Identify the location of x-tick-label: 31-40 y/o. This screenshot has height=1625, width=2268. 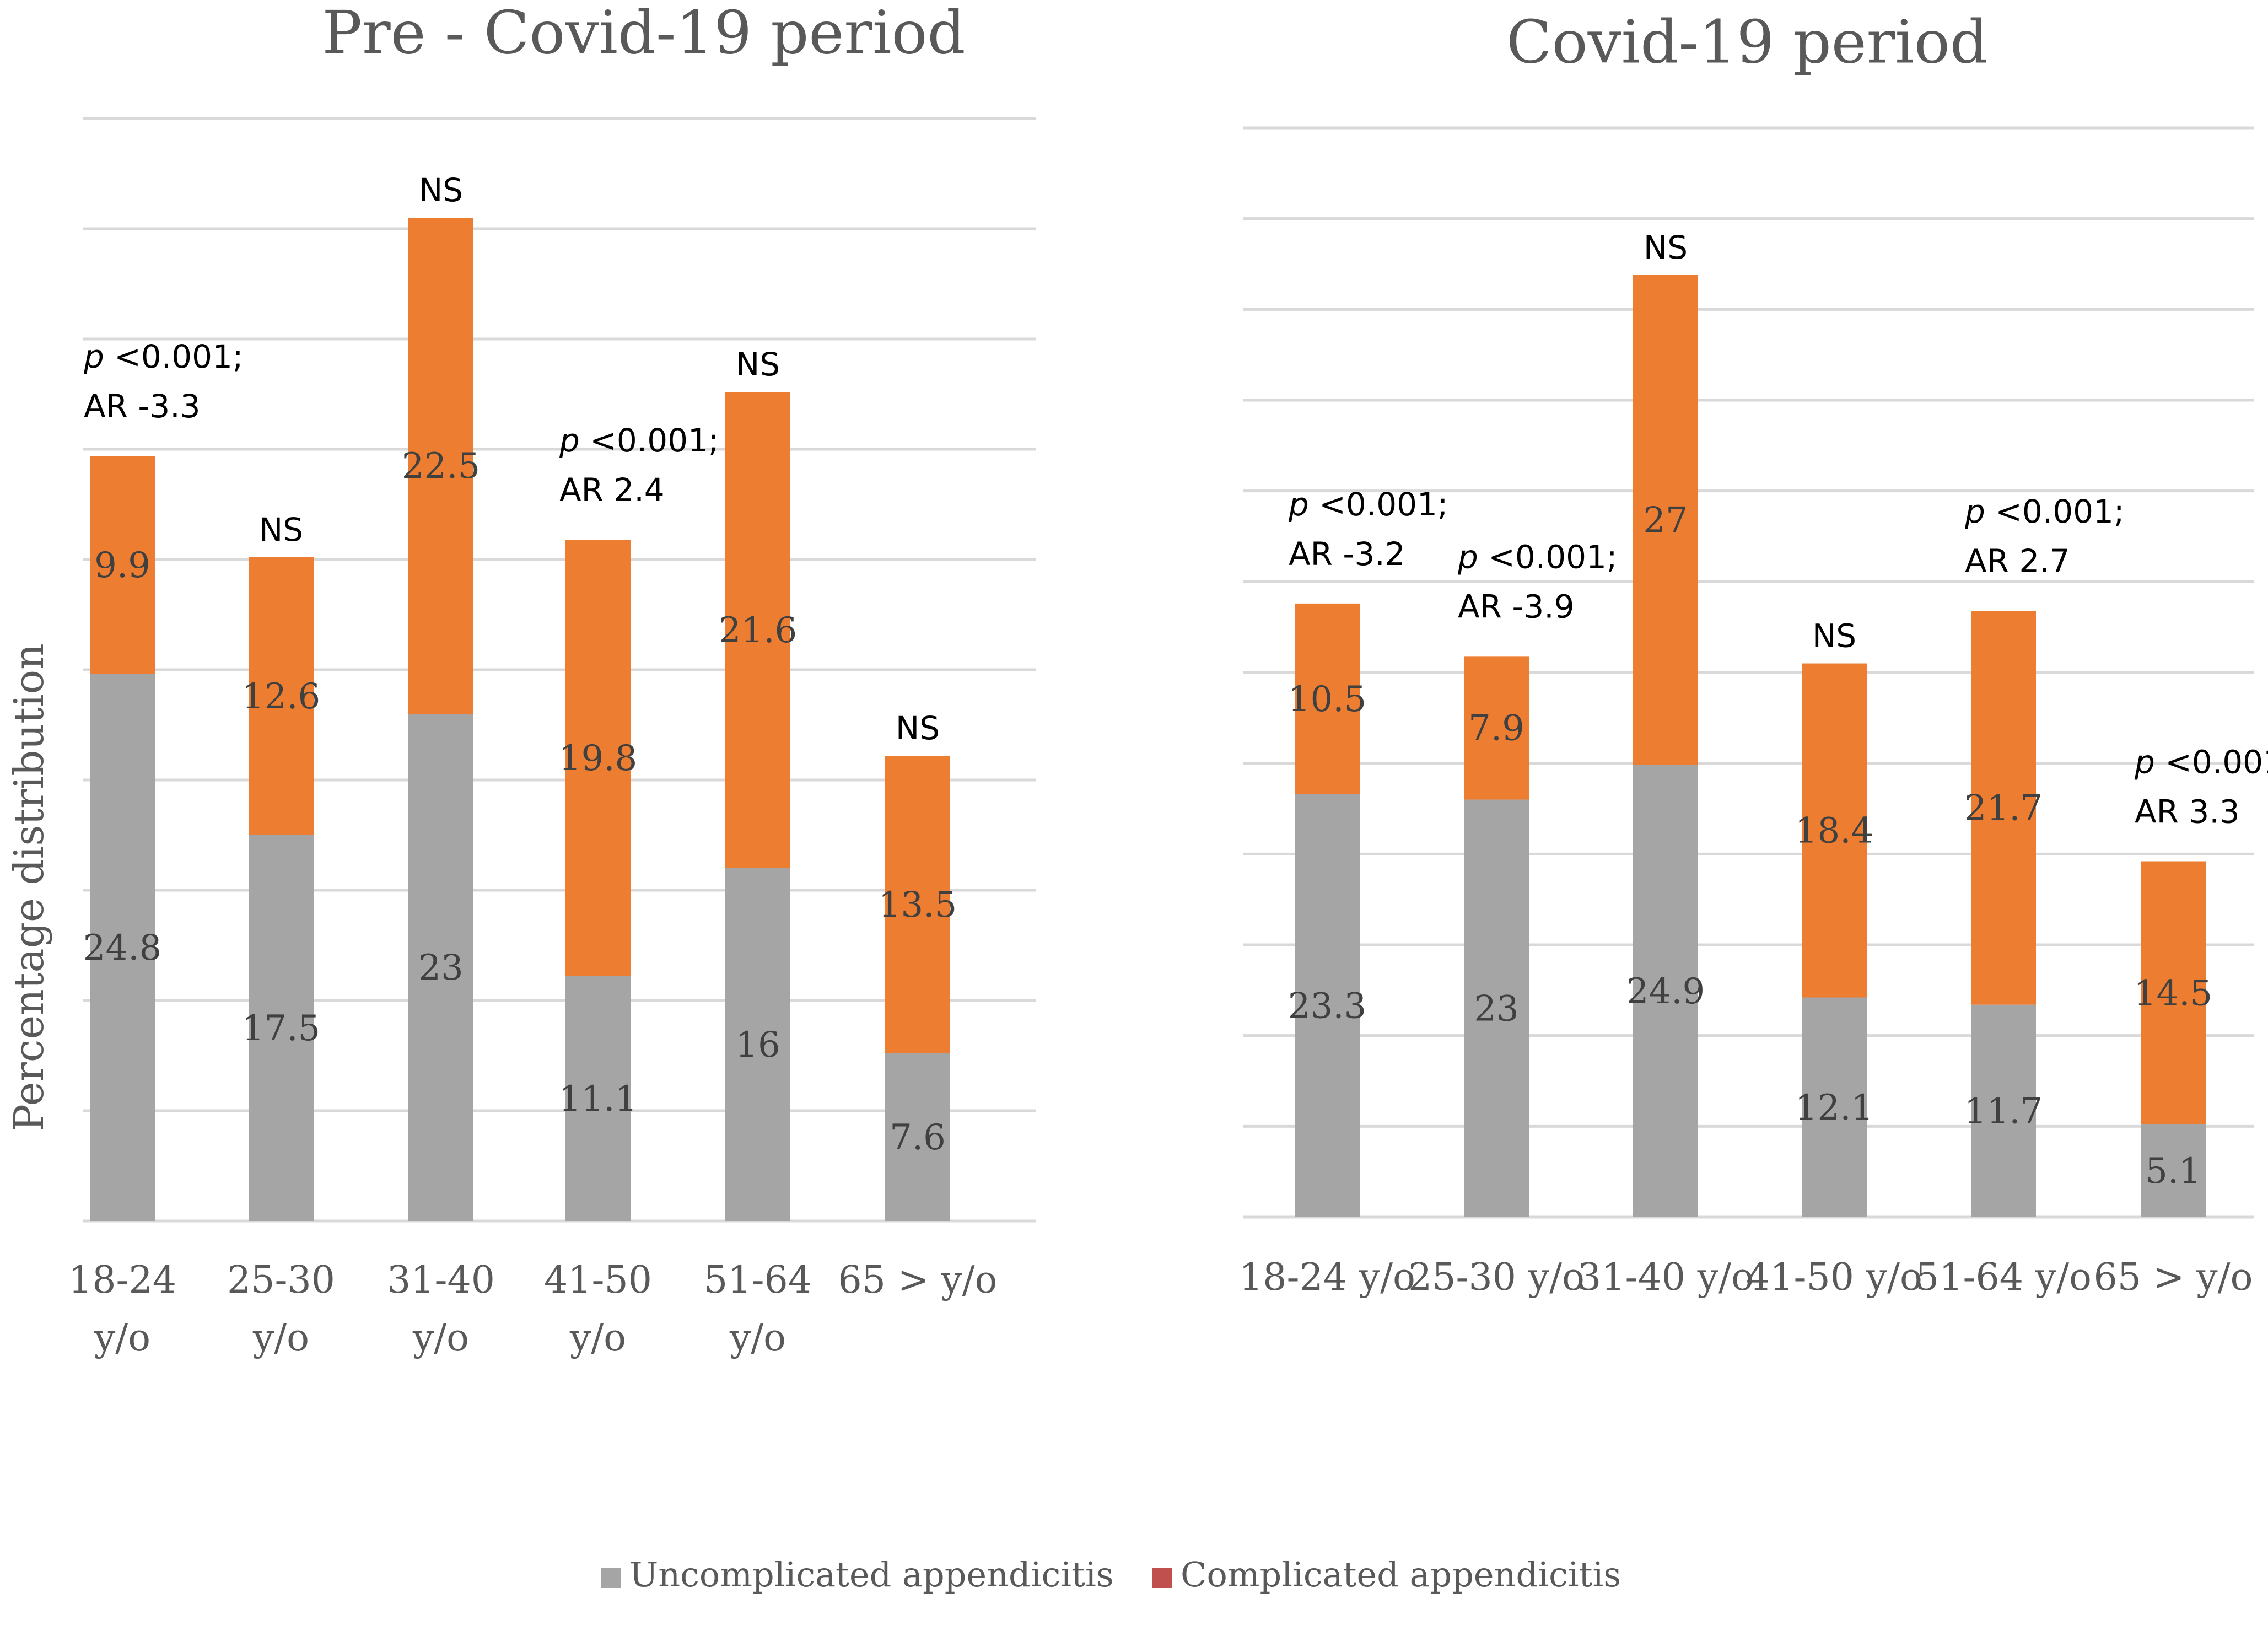
(1665, 1277).